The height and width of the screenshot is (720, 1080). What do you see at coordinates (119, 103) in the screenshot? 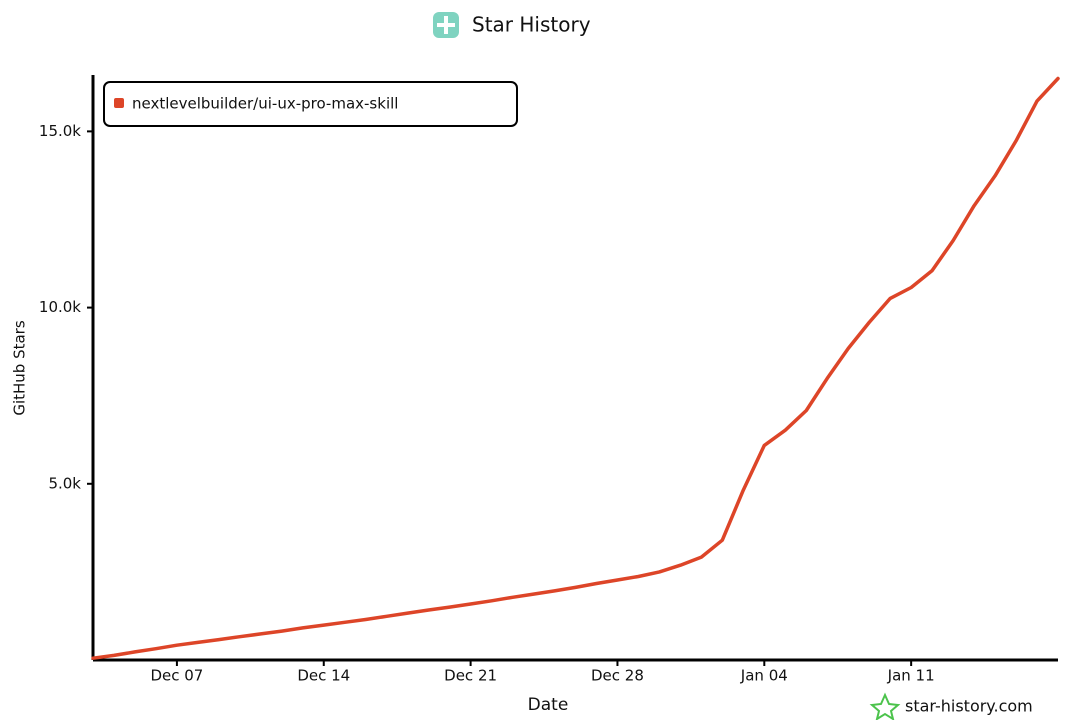
I see `legend-swatch` at bounding box center [119, 103].